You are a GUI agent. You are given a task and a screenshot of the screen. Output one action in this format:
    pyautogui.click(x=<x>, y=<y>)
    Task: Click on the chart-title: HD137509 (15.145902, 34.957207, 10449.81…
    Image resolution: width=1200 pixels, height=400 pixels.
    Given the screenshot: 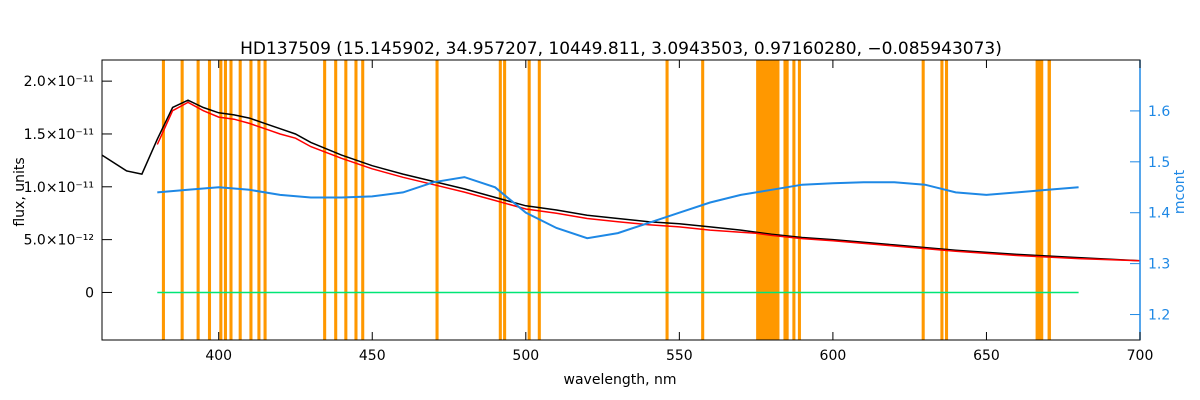 What is the action you would take?
    pyautogui.click(x=621, y=49)
    